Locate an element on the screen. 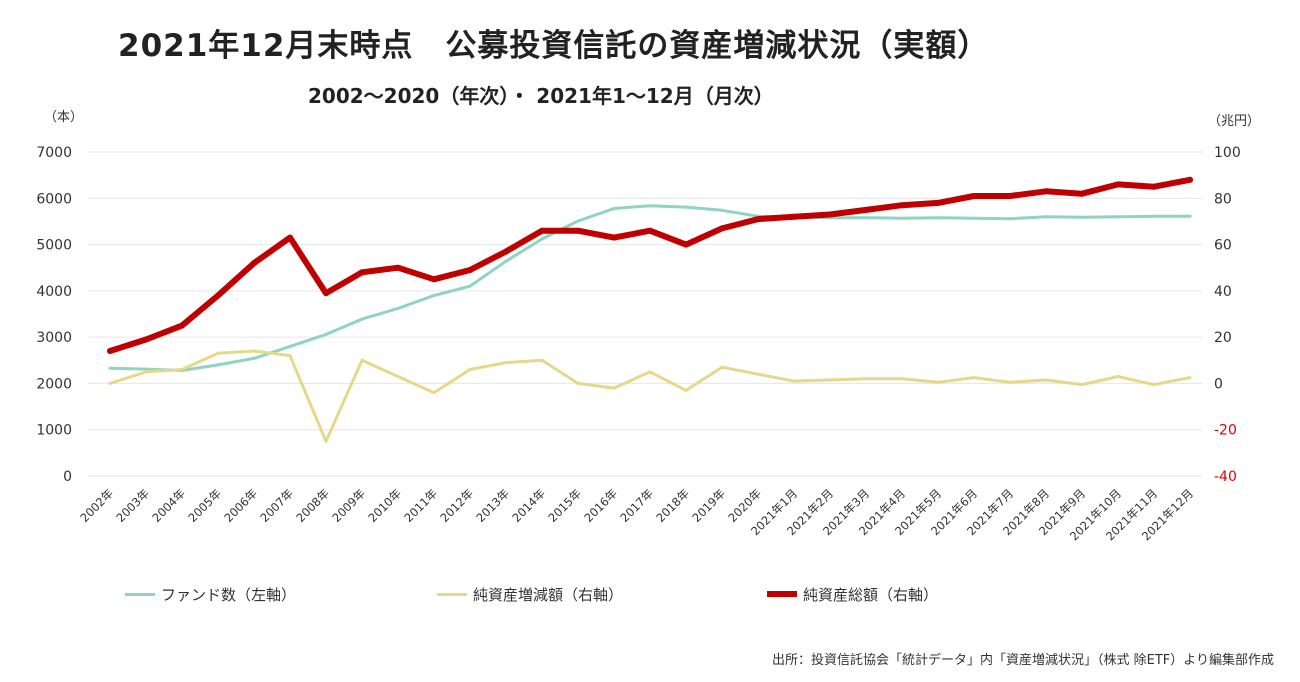 The image size is (1300, 682). x-tick-label: 2002年 is located at coordinates (96, 505).